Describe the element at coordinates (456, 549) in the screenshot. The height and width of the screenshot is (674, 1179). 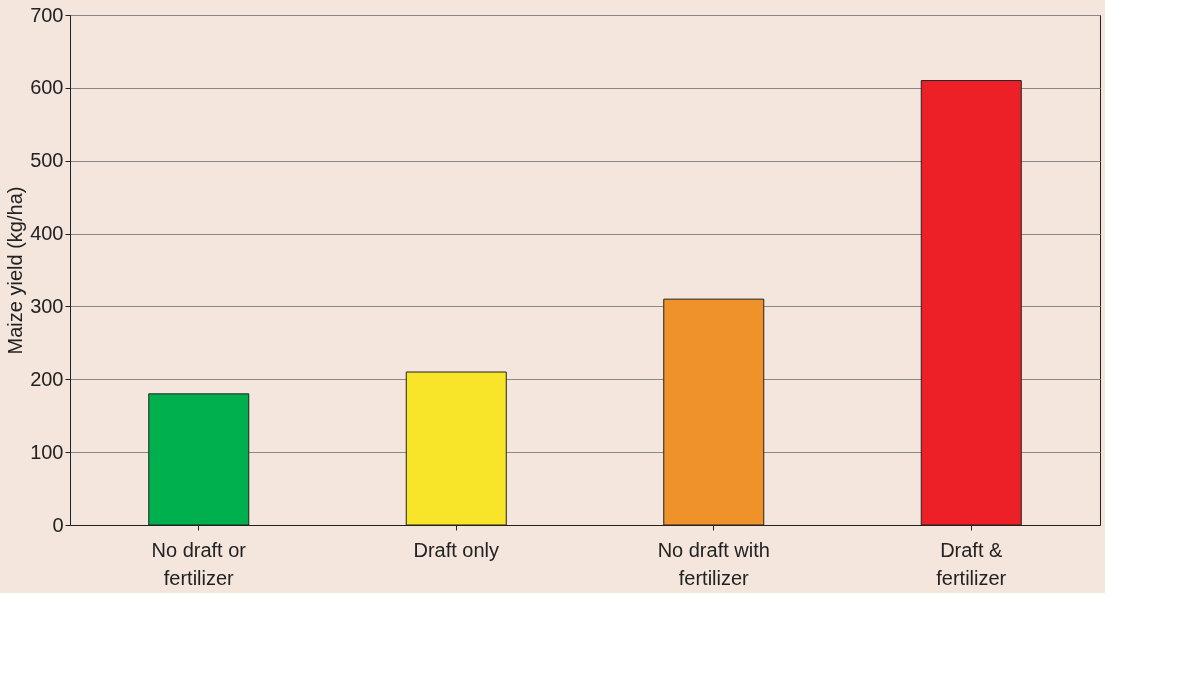
I see `x-tick-label: Draft only` at that location.